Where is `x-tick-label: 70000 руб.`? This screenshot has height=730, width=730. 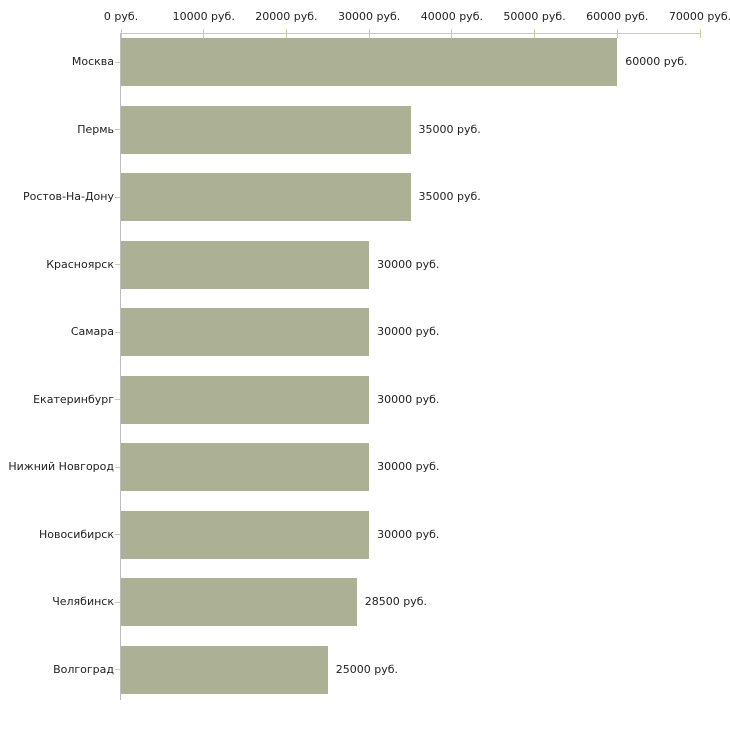
x-tick-label: 70000 руб. is located at coordinates (699, 16).